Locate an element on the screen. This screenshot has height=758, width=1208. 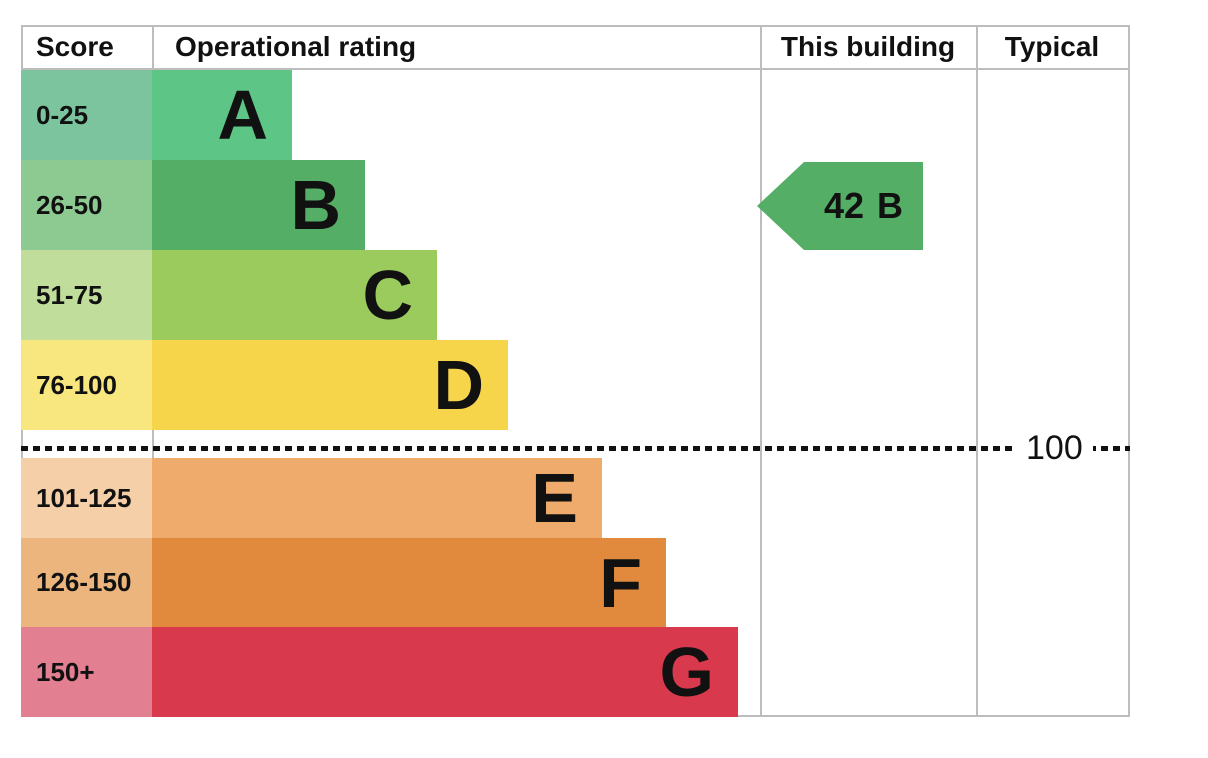
score-range-label: 126-150 is located at coordinates (84, 582).